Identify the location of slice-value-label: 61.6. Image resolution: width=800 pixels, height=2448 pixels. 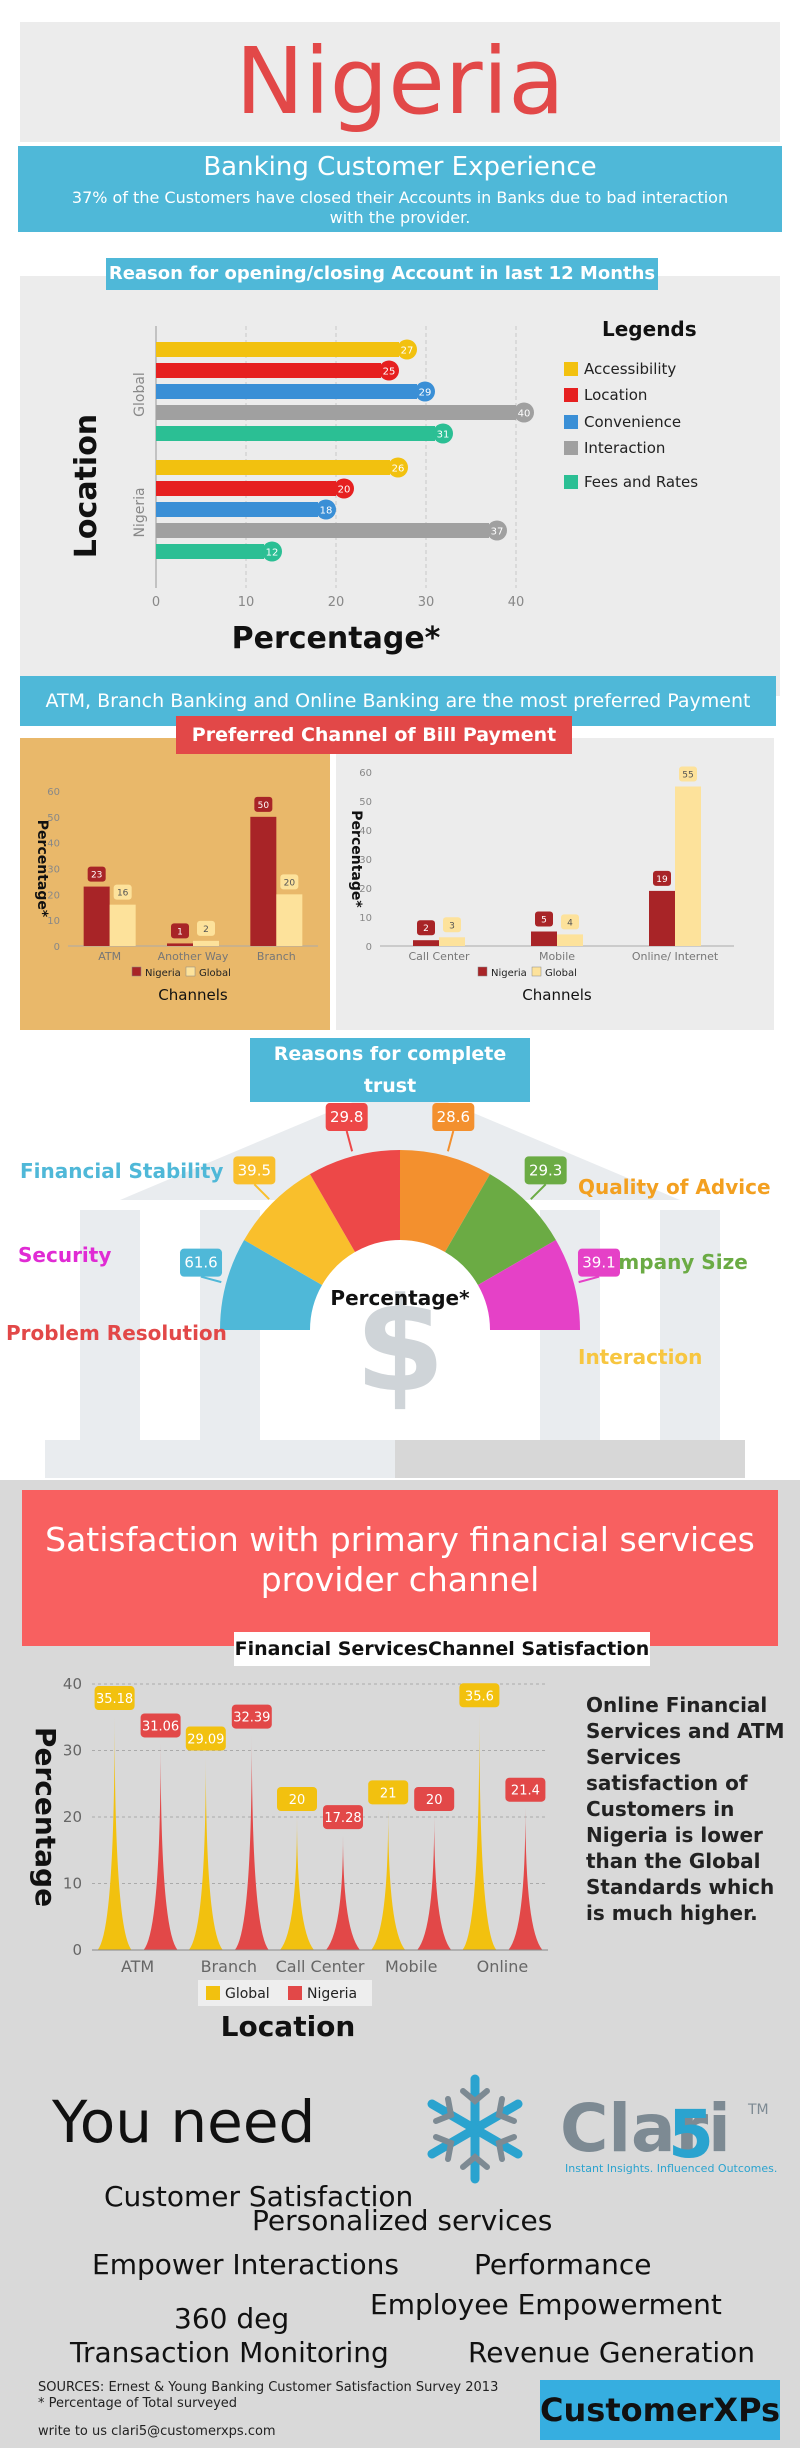
(200, 1263).